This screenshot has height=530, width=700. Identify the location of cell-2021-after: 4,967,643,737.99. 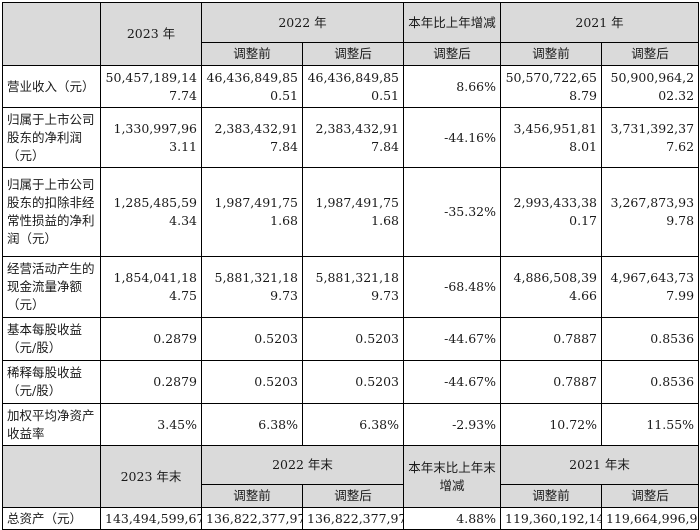
(650, 287).